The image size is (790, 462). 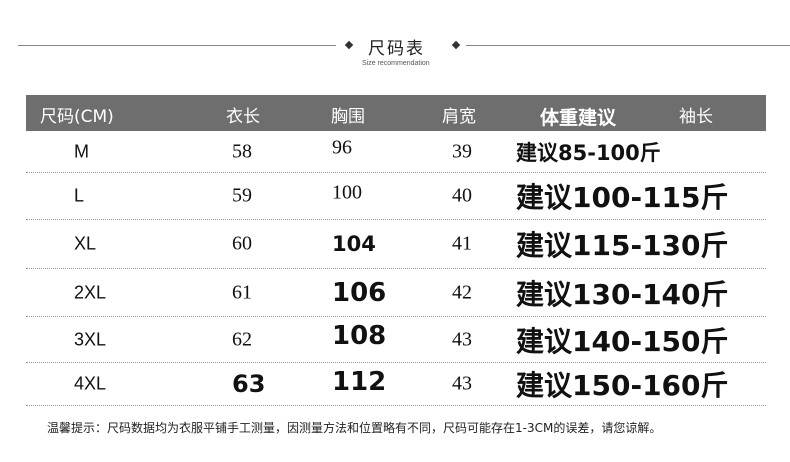 What do you see at coordinates (242, 292) in the screenshot?
I see `cell-length: 61` at bounding box center [242, 292].